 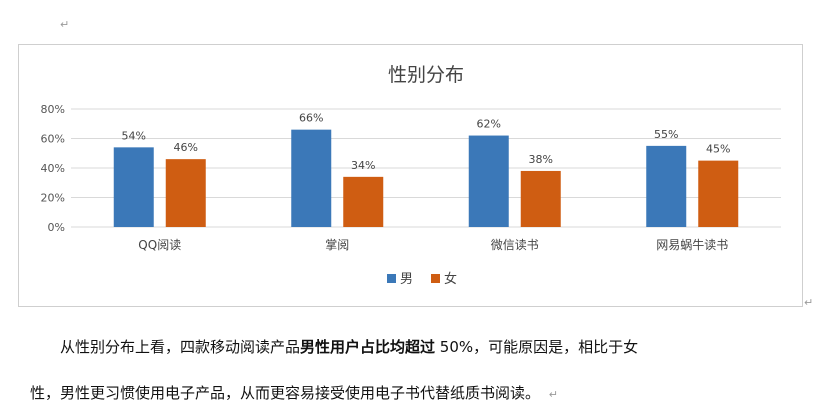 I want to click on y-tick-label: 40%, so click(x=53, y=168).